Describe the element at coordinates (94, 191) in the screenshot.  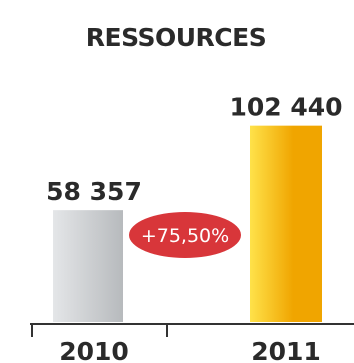
I see `value-label-2010: 58 357` at that location.